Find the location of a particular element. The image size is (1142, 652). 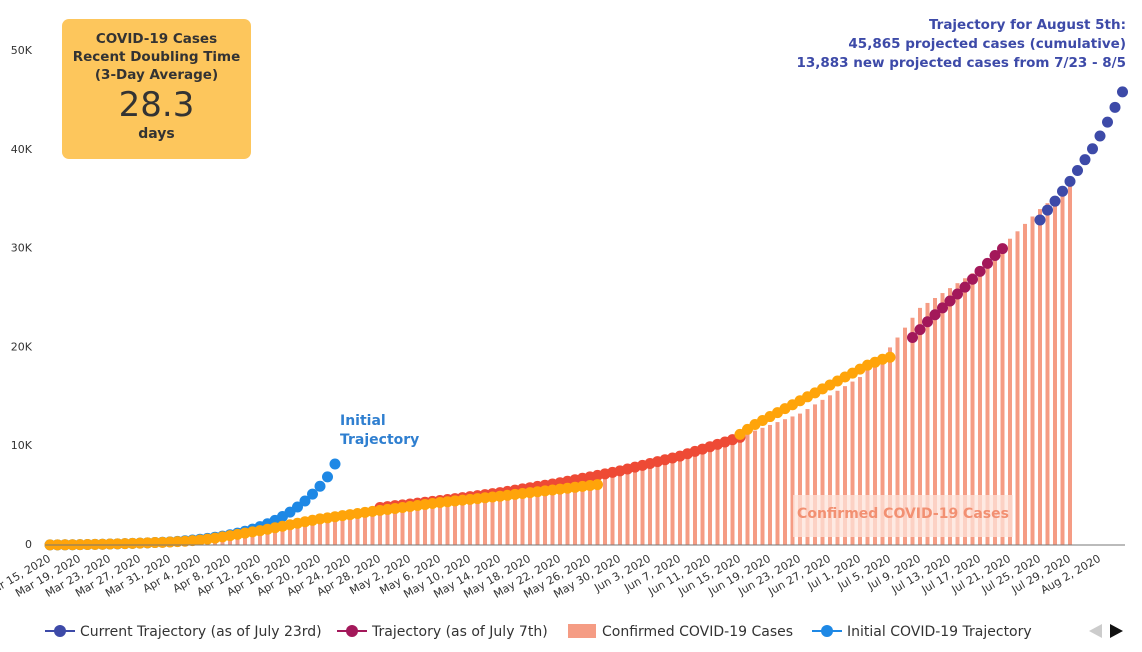

kpi-title: COVID-19 Cases is located at coordinates (156, 39).